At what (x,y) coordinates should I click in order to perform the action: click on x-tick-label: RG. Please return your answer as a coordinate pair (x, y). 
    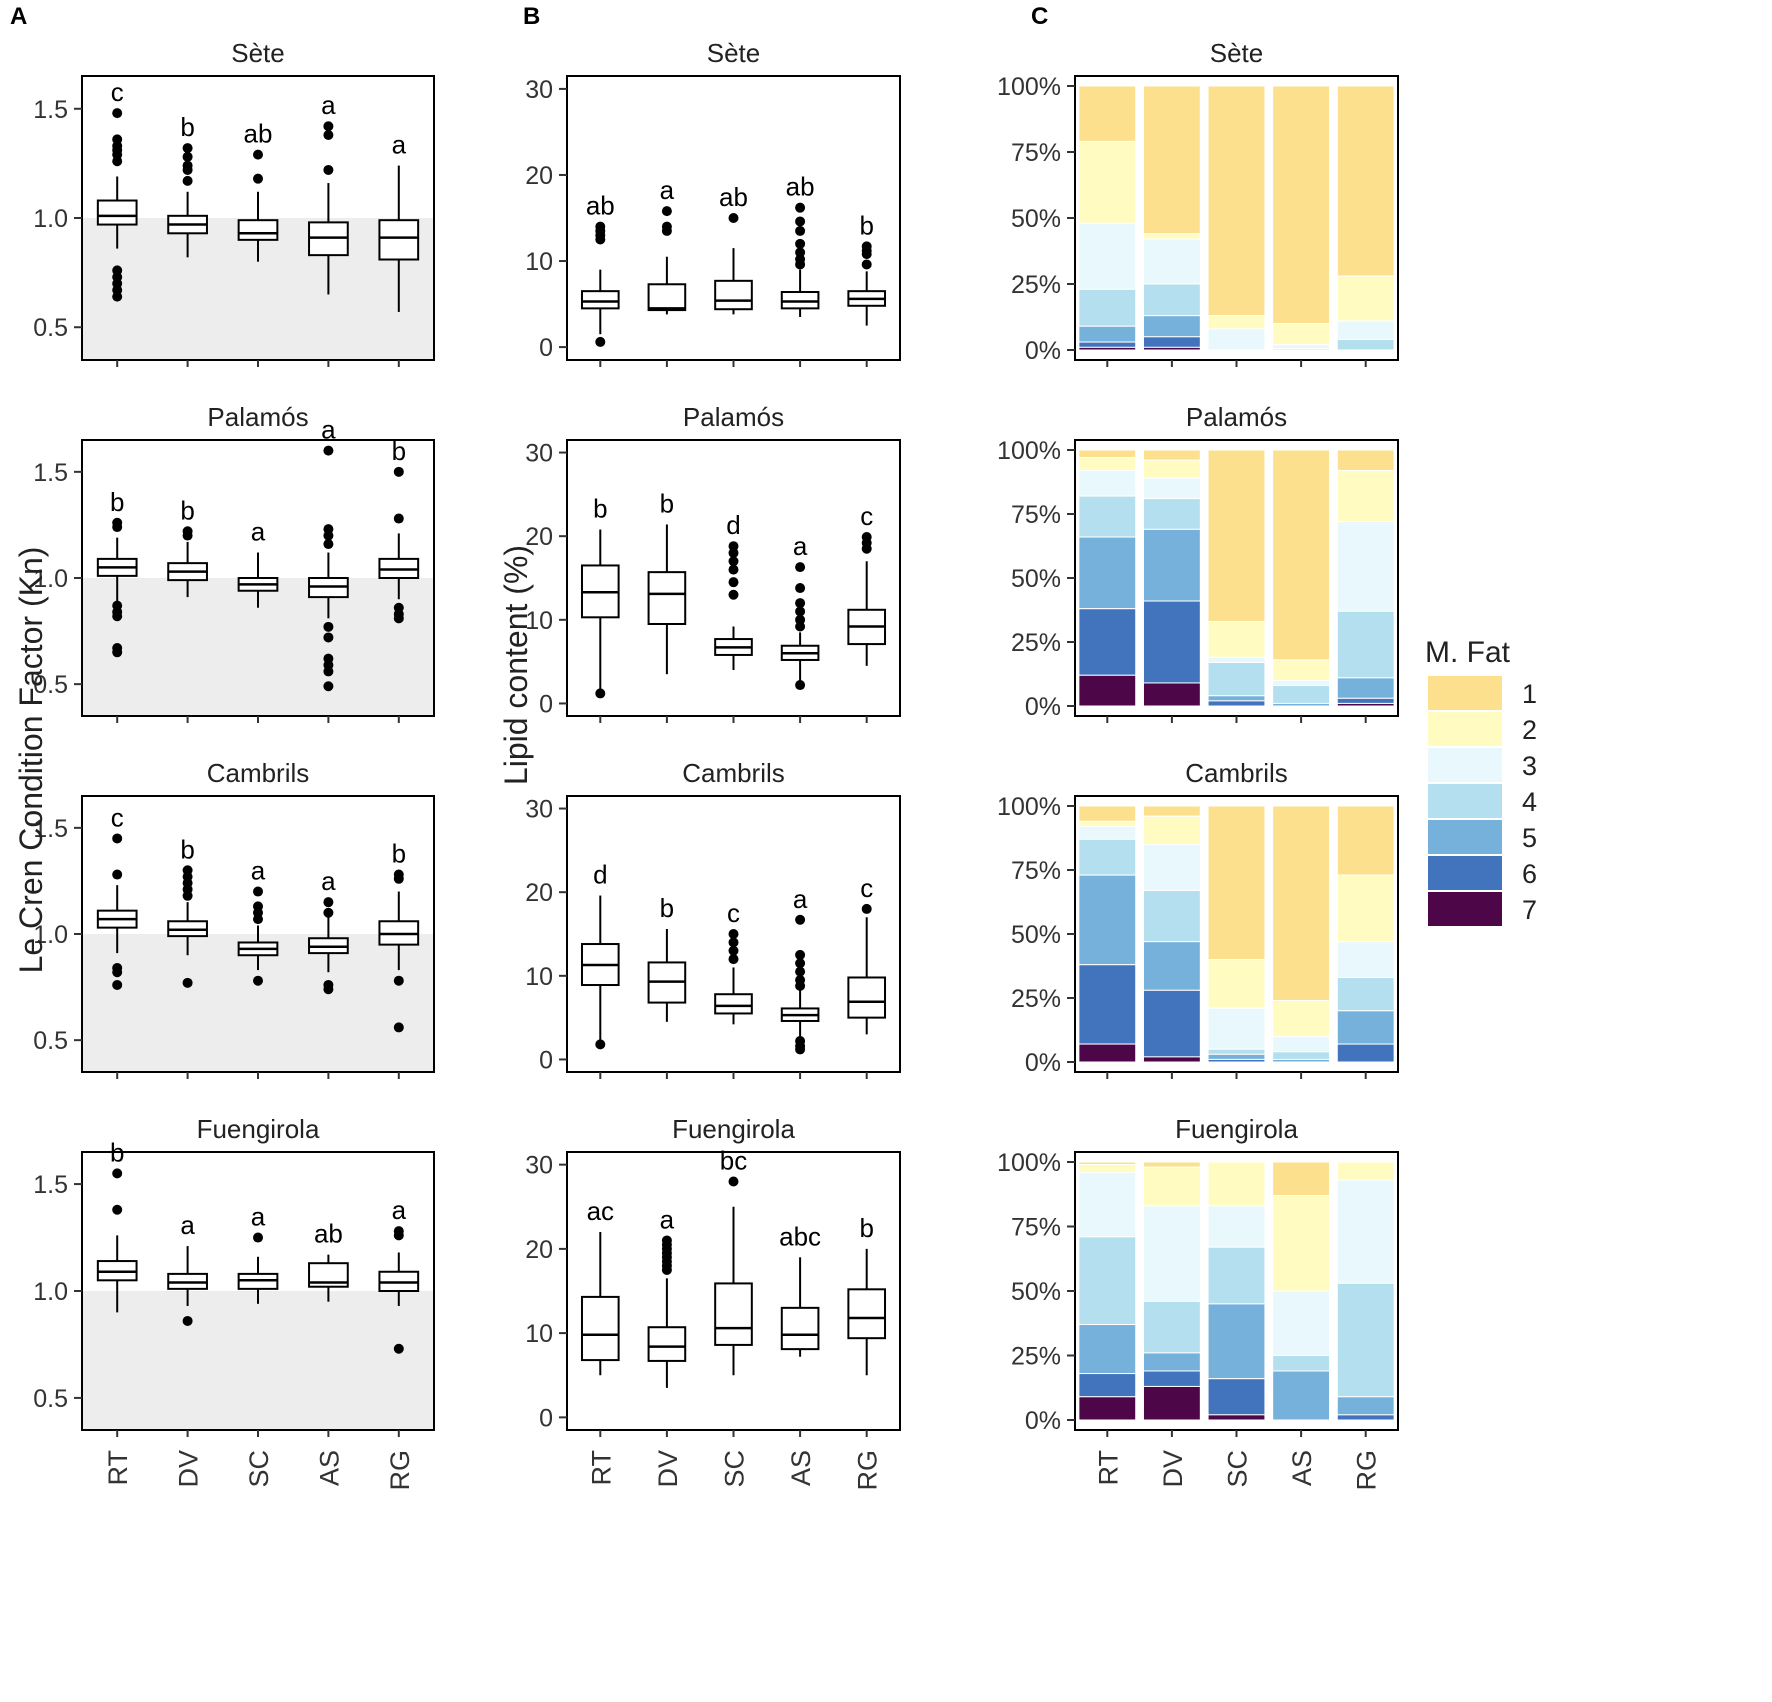
    Looking at the image, I should click on (868, 1470).